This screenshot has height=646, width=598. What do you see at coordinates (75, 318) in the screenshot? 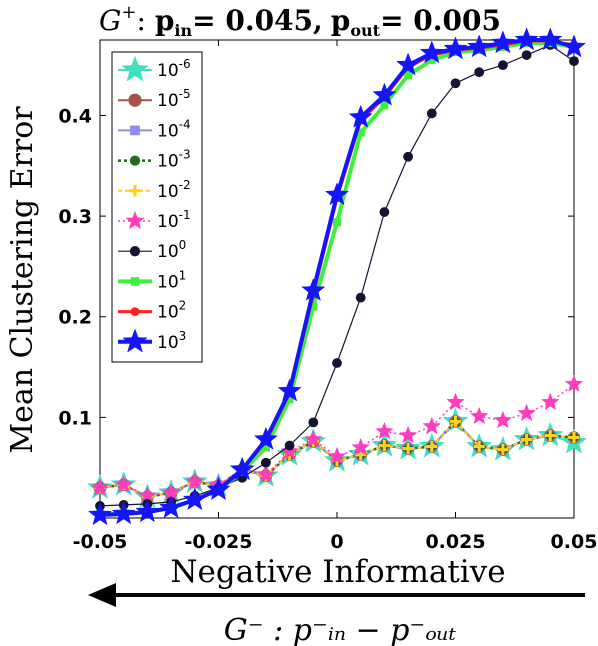
I see `y-tick-label: 0.2` at bounding box center [75, 318].